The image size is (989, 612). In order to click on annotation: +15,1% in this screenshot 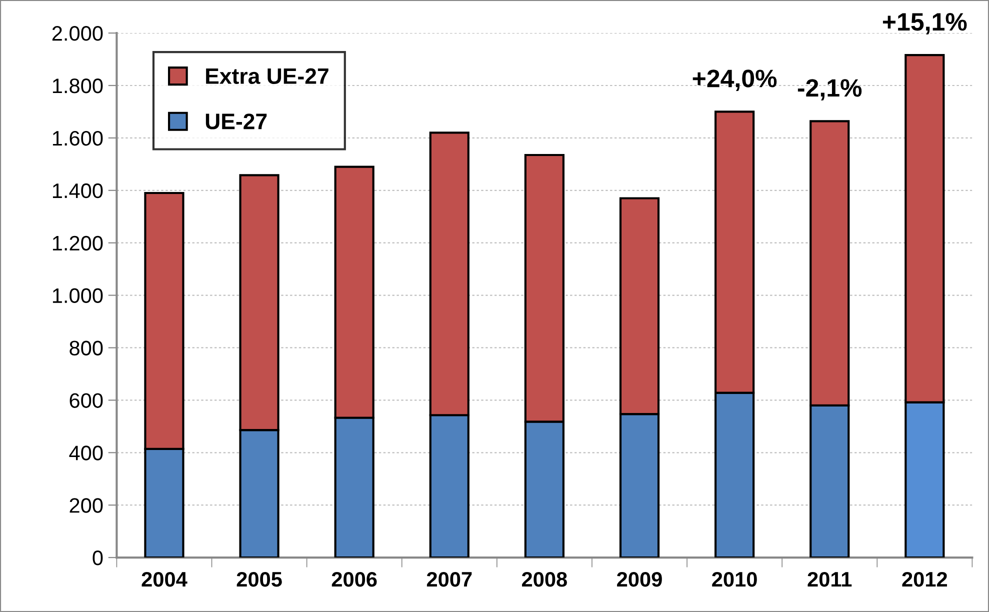, I will do `click(924, 23)`.